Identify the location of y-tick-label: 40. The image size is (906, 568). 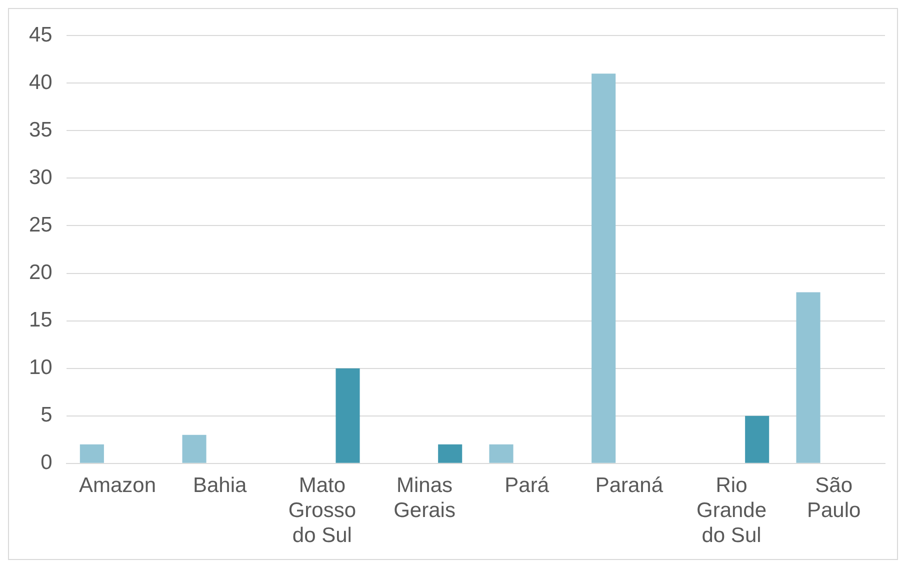
(40, 82).